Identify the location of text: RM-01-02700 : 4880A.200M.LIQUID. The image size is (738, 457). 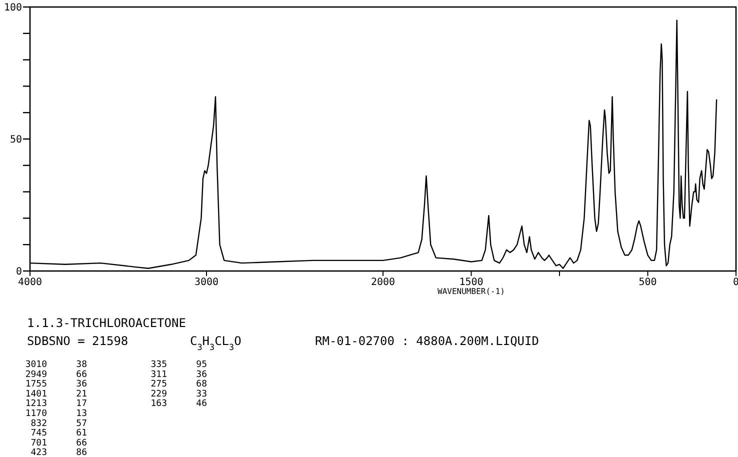
(427, 341).